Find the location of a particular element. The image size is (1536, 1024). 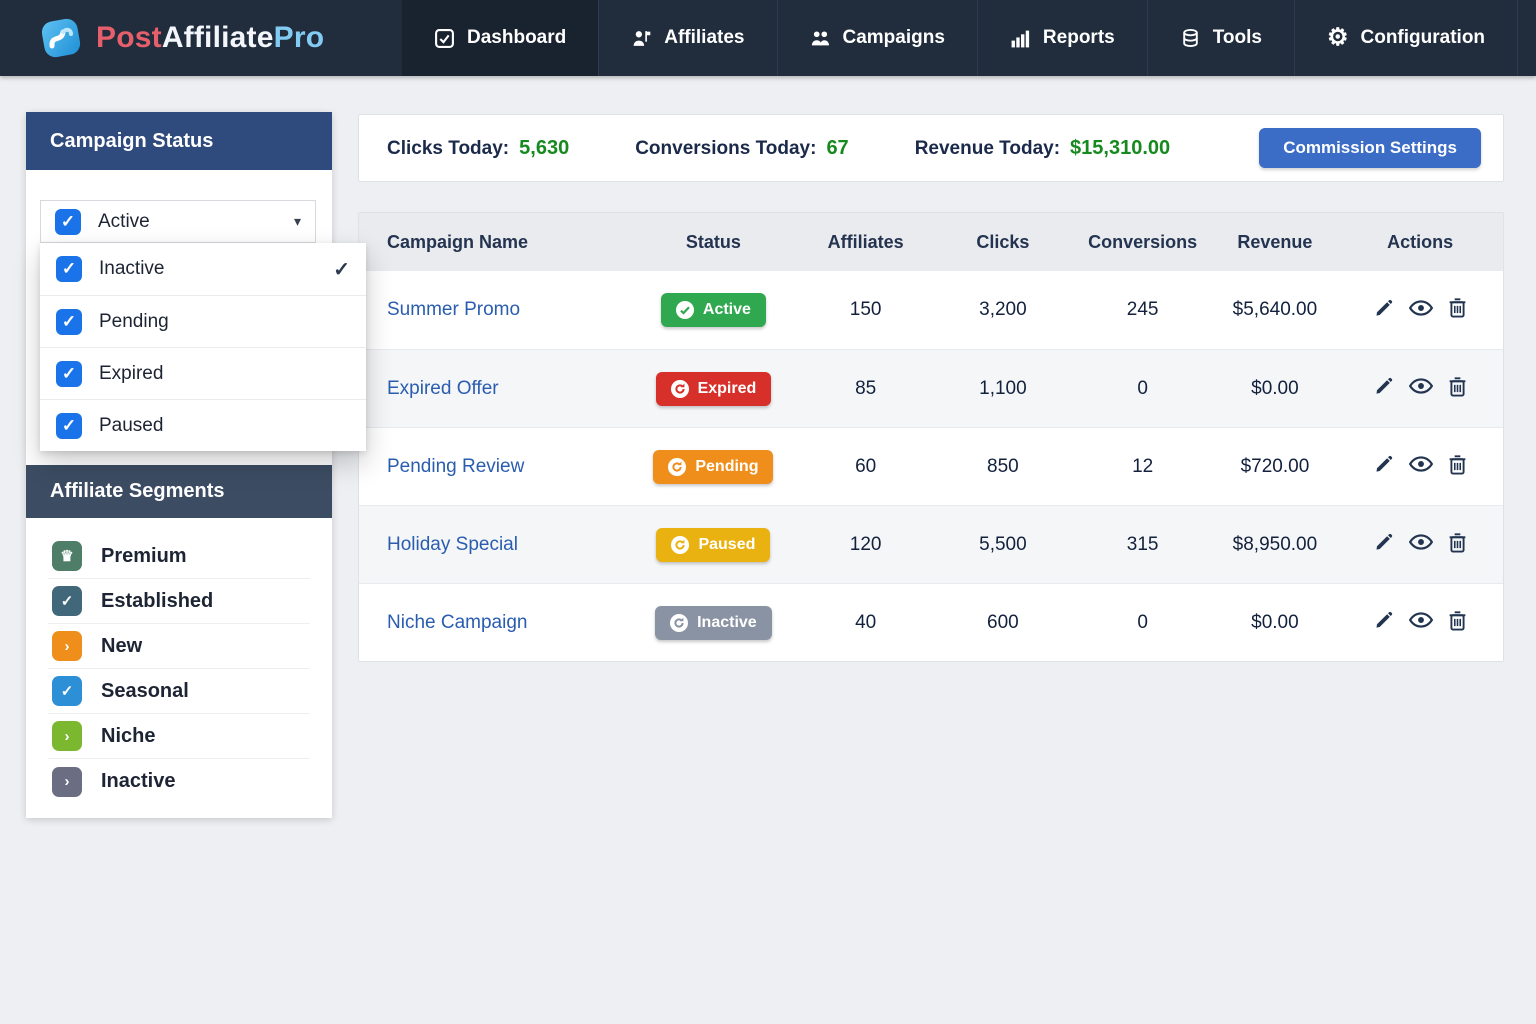

campaign-link: Holiday Special is located at coordinates (452, 544).